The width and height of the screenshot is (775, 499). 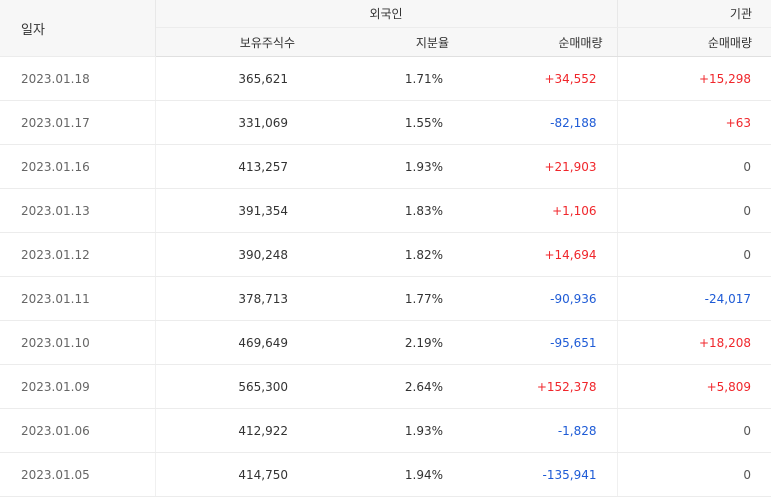 I want to click on foreign-net-header: 순매매량, so click(x=540, y=42).